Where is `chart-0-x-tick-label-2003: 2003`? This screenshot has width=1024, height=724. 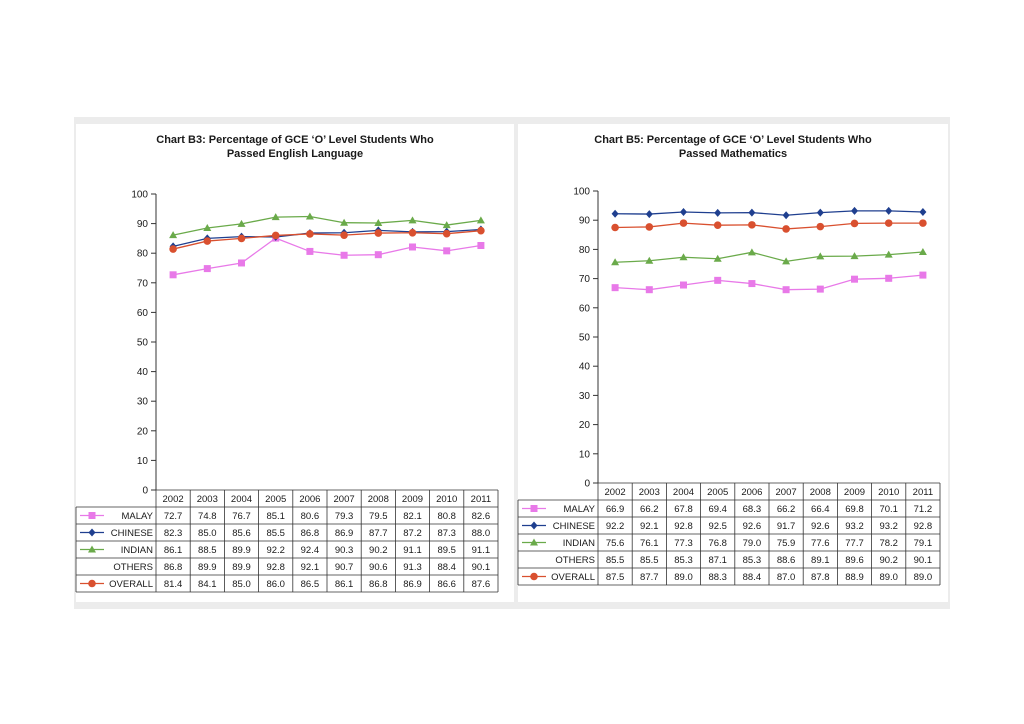
chart-0-x-tick-label-2003: 2003 is located at coordinates (207, 499).